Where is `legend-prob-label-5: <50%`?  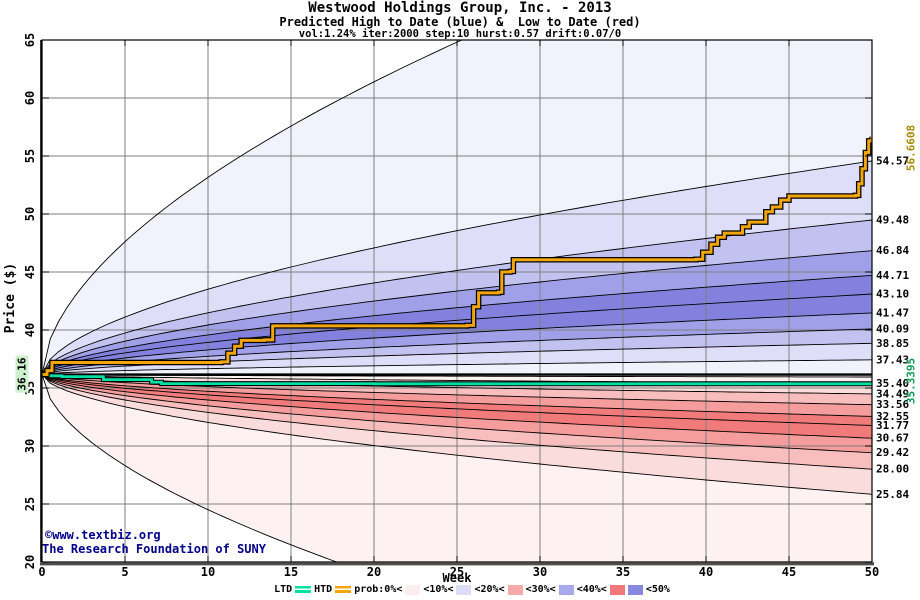 legend-prob-label-5: <50% is located at coordinates (657, 589).